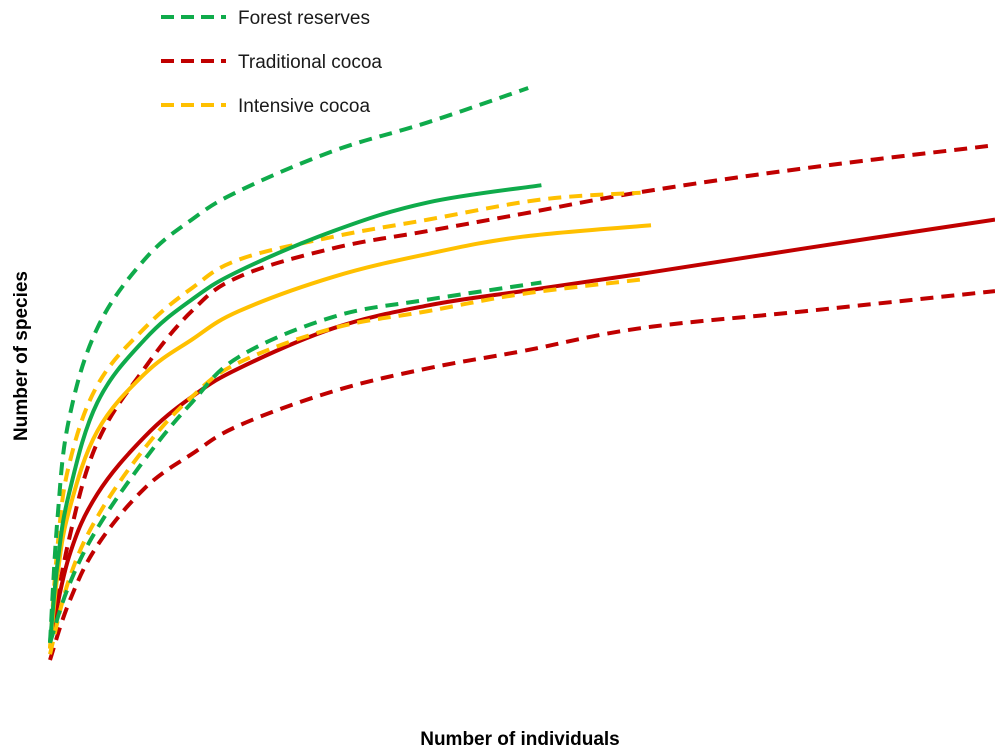 Image resolution: width=995 pixels, height=753 pixels. I want to click on legend-label: Forest reserves, so click(304, 18).